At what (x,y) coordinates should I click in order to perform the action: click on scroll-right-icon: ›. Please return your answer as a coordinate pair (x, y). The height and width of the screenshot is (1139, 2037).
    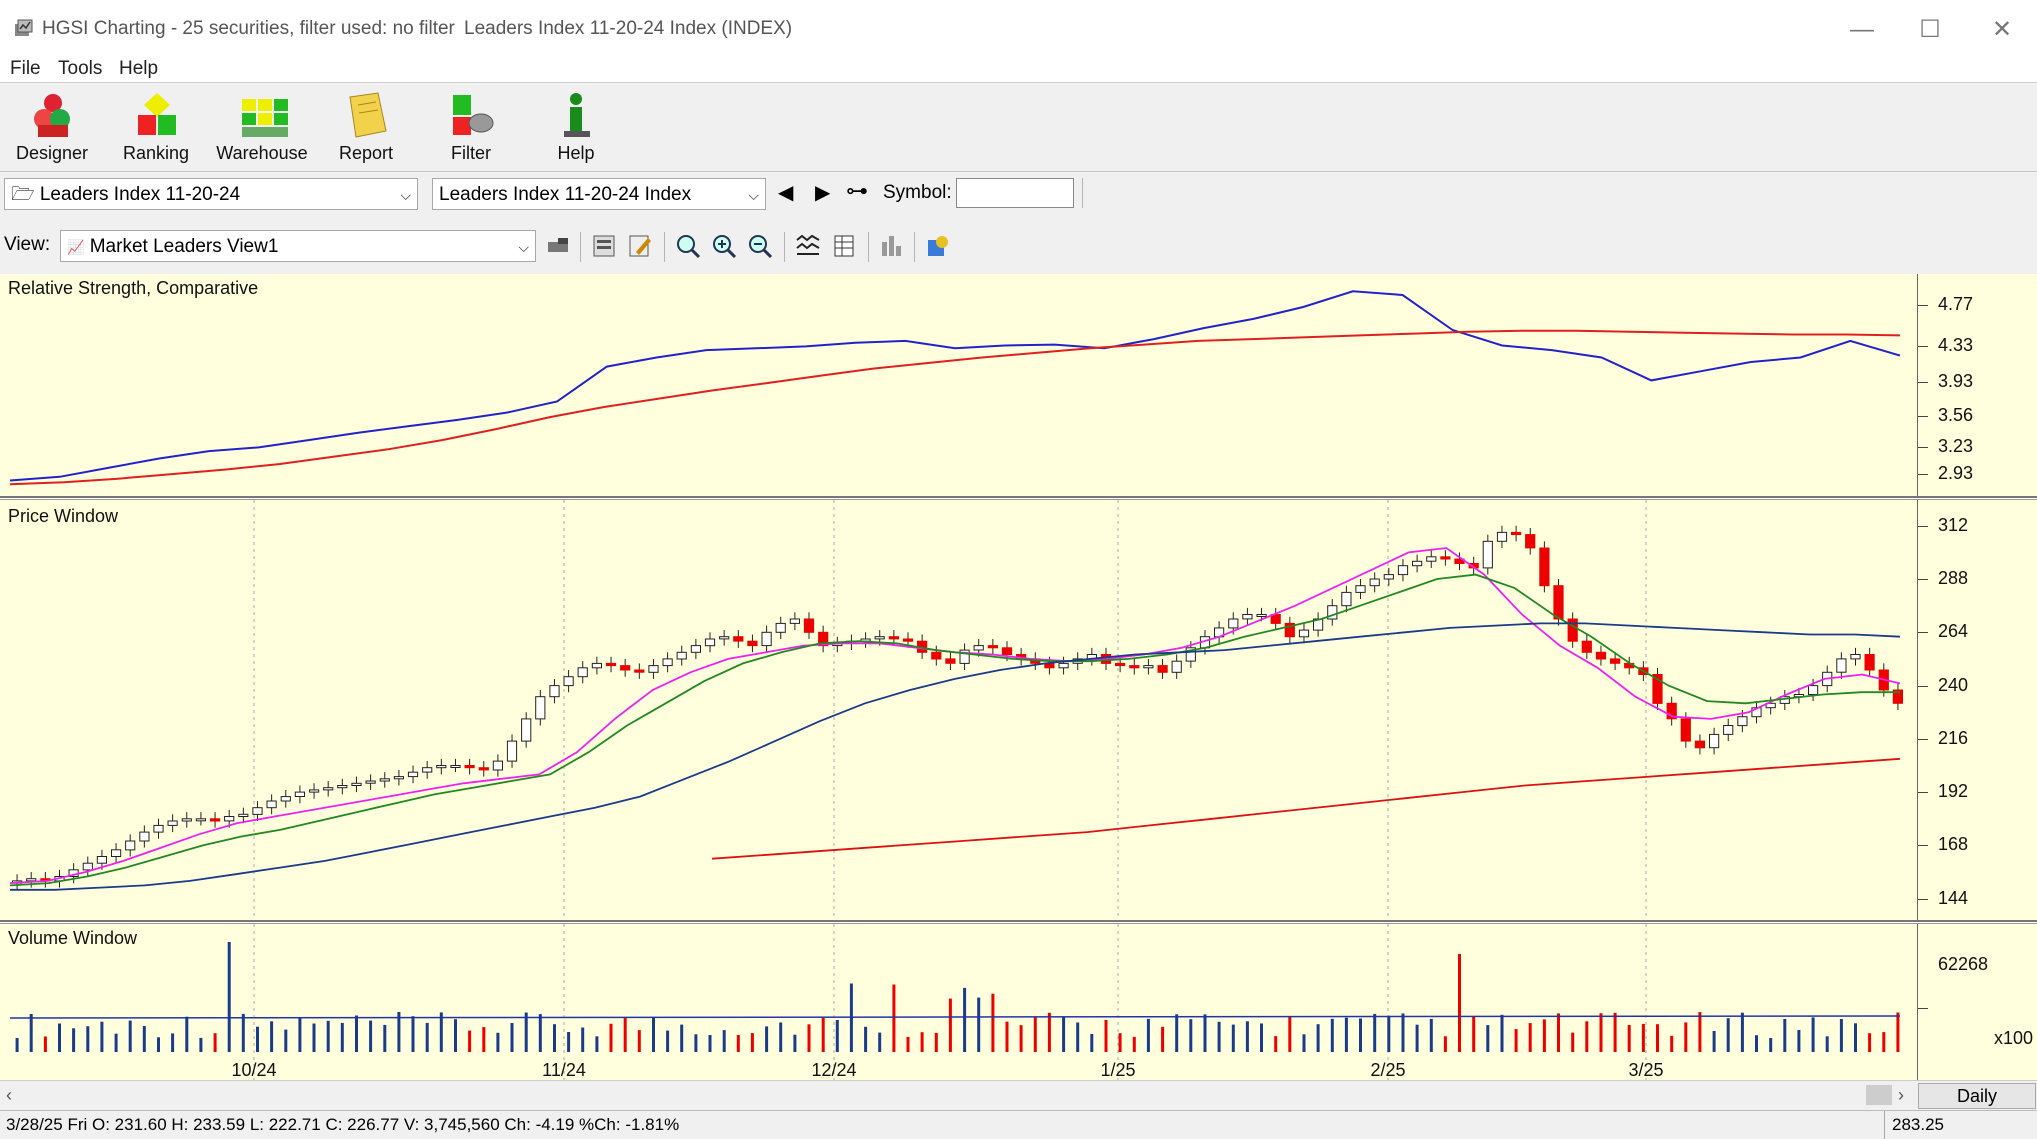
    Looking at the image, I should click on (1901, 1095).